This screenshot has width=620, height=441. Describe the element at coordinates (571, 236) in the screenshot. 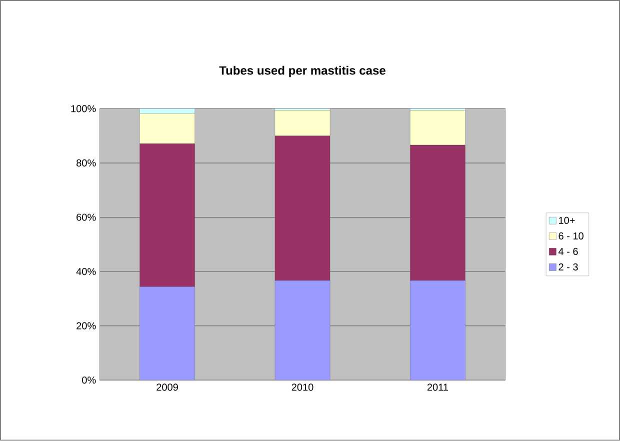

I see `legend-label: 6 - 10` at that location.